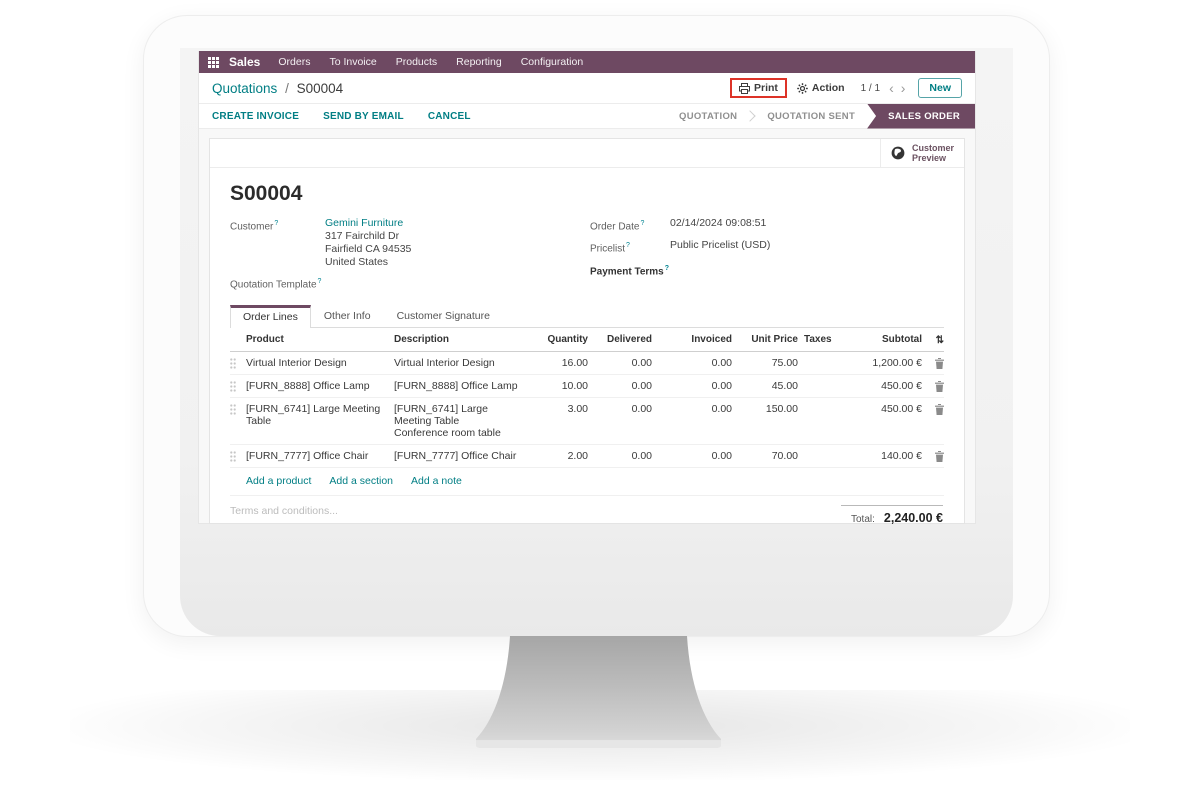  Describe the element at coordinates (892, 515) in the screenshot. I see `order-total: Total: 2,240.00 €` at that location.